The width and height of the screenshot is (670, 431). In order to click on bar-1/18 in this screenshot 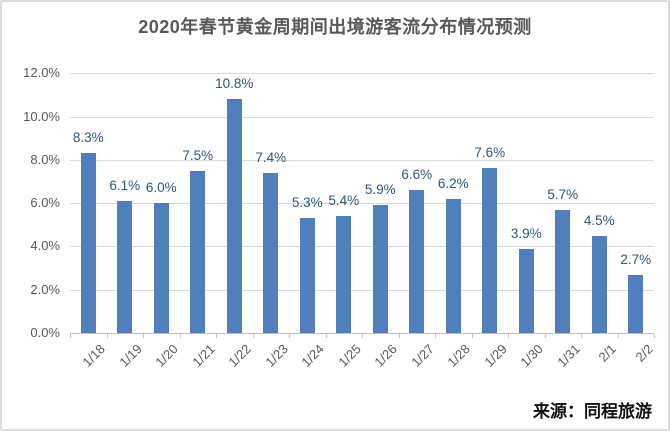, I will do `click(88, 243)`.